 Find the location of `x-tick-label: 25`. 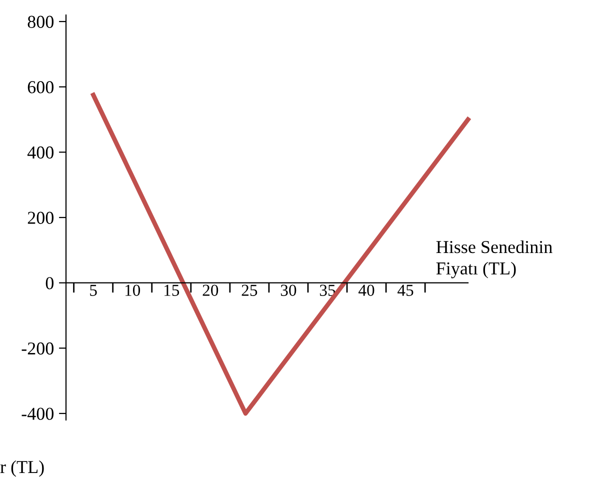

x-tick-label: 25 is located at coordinates (250, 290).